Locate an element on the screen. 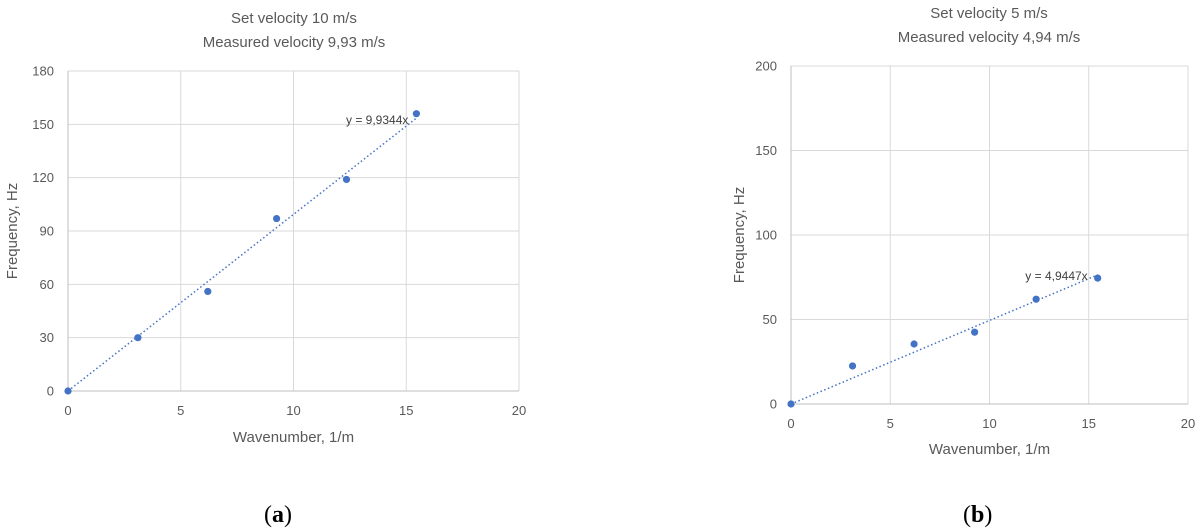 The width and height of the screenshot is (1200, 531). chart2-trendline is located at coordinates (944, 339).